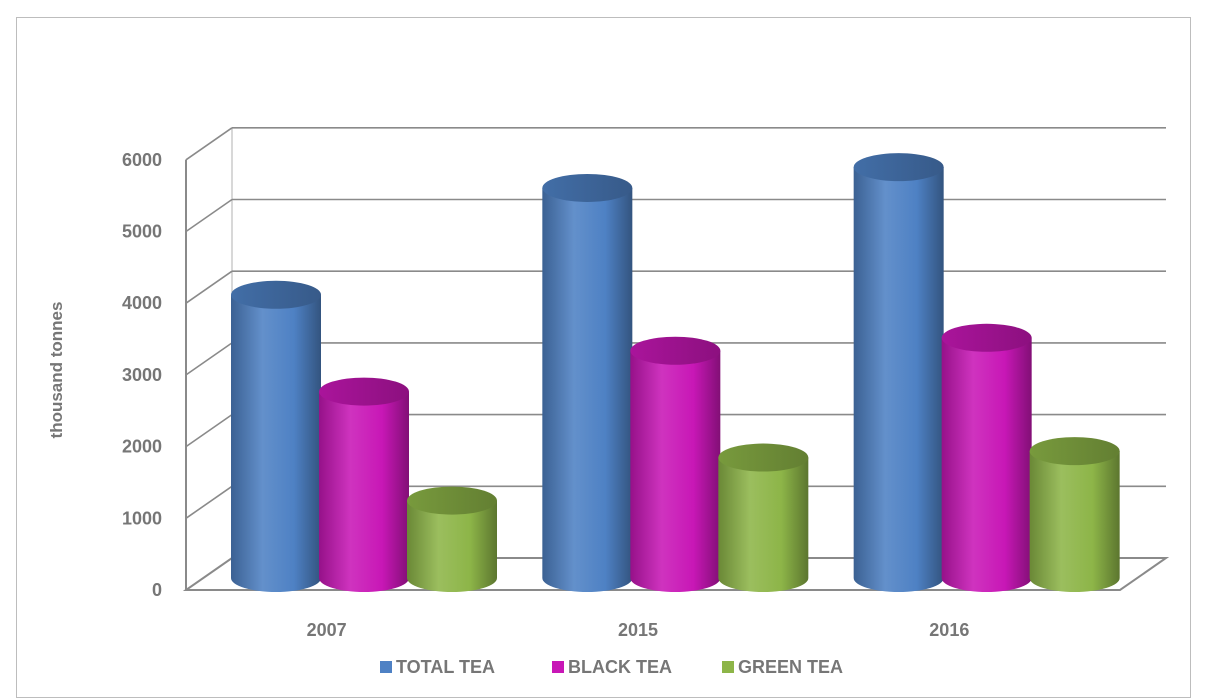 This screenshot has width=1208, height=700. What do you see at coordinates (157, 590) in the screenshot?
I see `y-tick-label: 0` at bounding box center [157, 590].